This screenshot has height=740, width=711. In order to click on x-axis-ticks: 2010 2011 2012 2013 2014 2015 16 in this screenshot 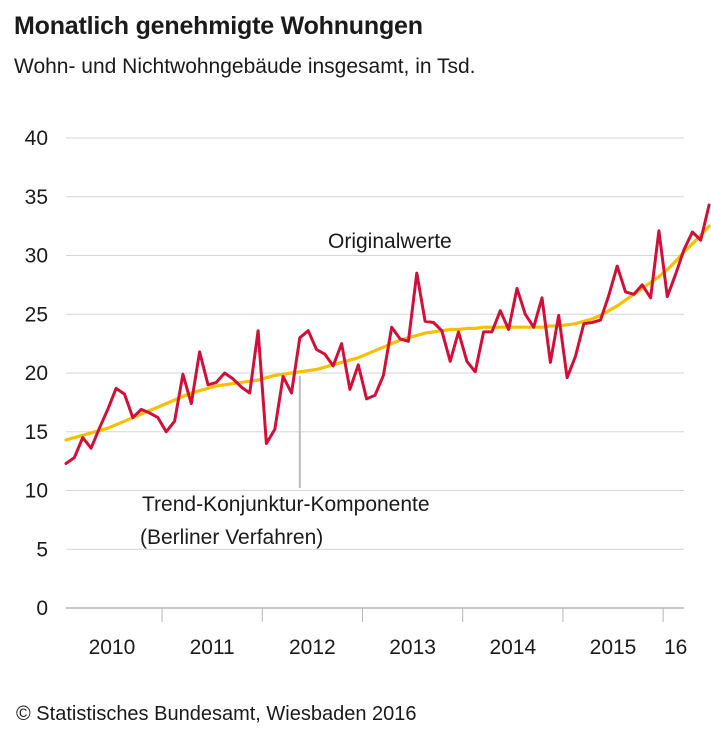, I will do `click(388, 633)`.